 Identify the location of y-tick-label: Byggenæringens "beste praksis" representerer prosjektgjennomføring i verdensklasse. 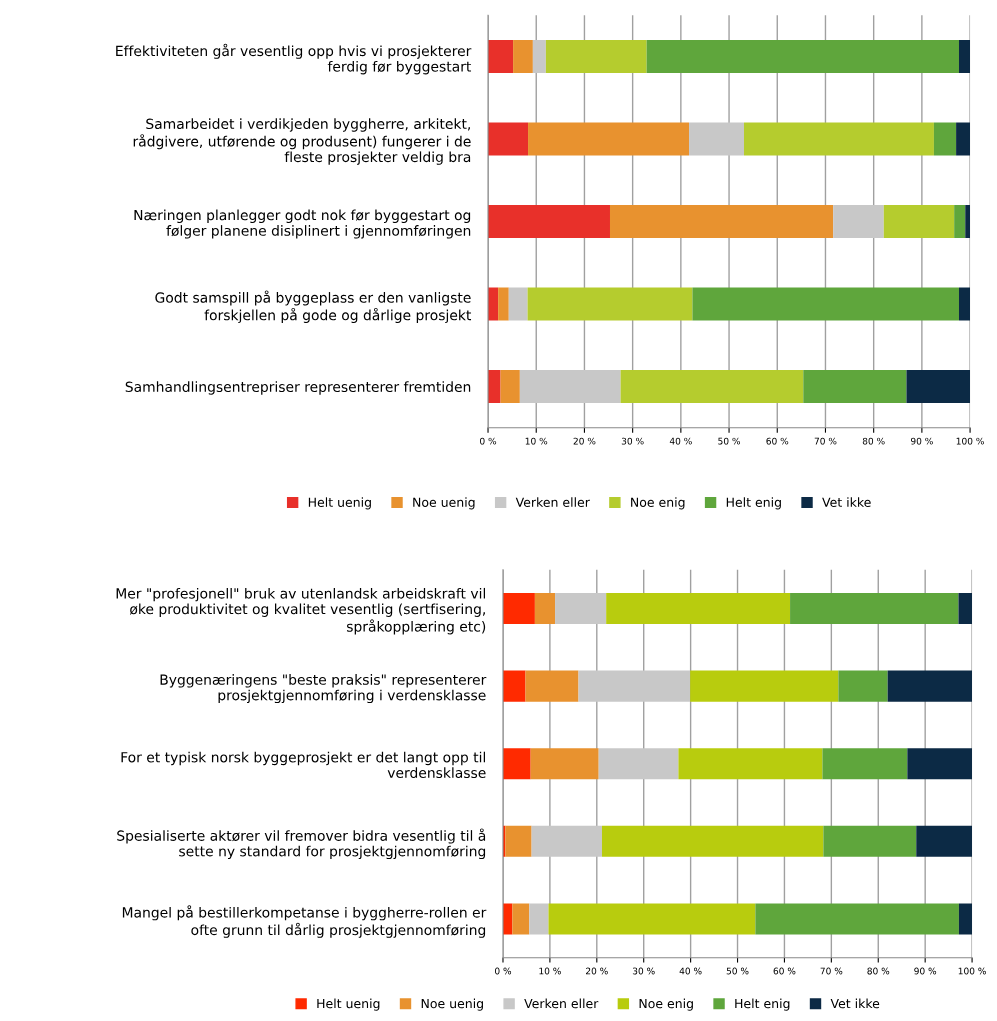
(323, 689).